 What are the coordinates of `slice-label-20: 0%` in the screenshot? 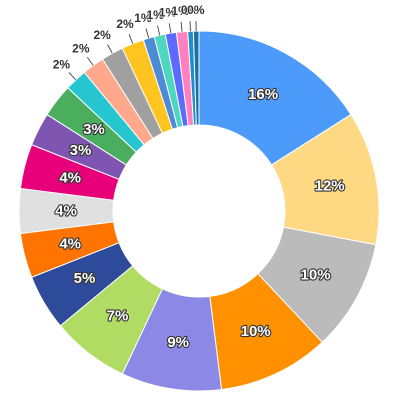 It's located at (190, 10).